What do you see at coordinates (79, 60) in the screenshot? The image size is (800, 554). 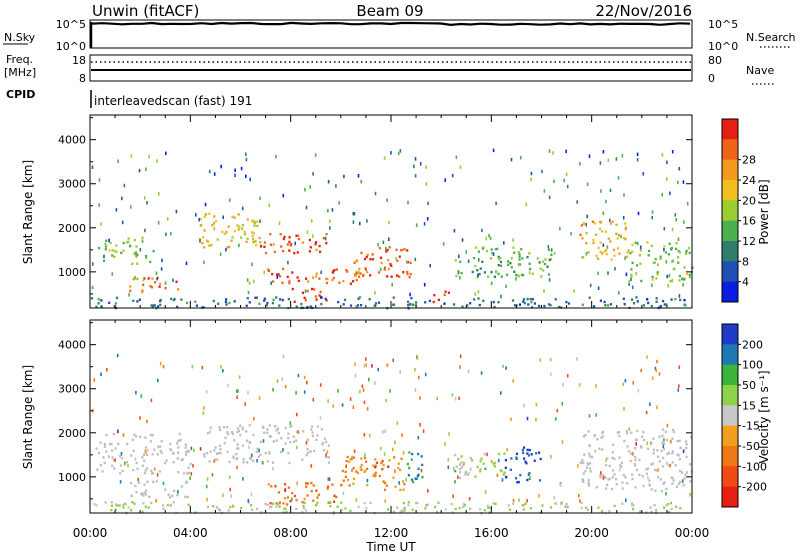 I see `freq-tick-top: 18` at bounding box center [79, 60].